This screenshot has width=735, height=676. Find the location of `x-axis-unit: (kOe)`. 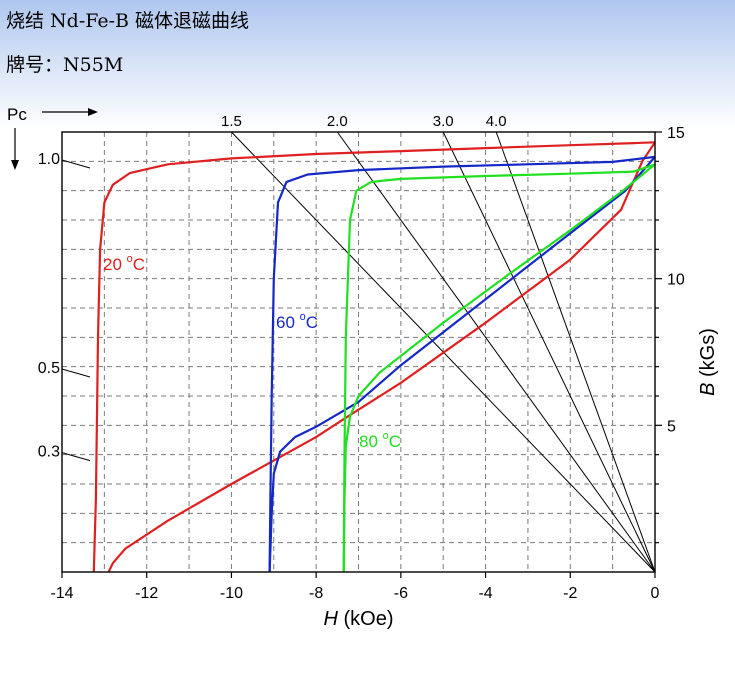

x-axis-unit: (kOe) is located at coordinates (369, 619).